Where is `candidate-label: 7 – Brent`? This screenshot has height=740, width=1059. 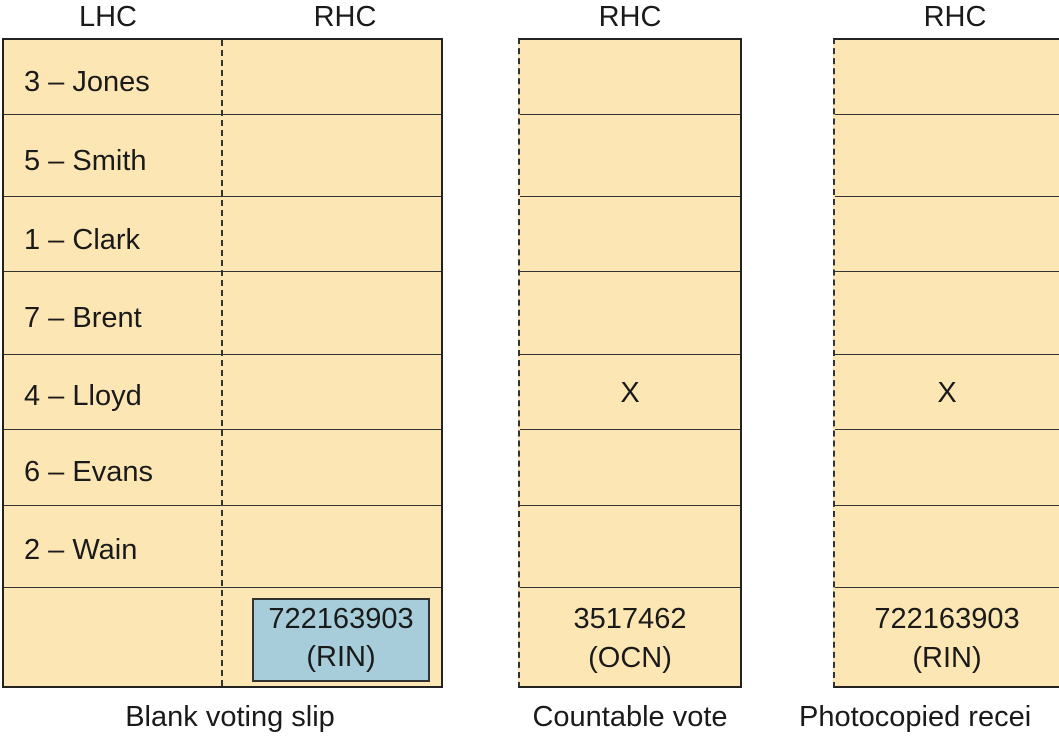
candidate-label: 7 – Brent is located at coordinates (83, 318).